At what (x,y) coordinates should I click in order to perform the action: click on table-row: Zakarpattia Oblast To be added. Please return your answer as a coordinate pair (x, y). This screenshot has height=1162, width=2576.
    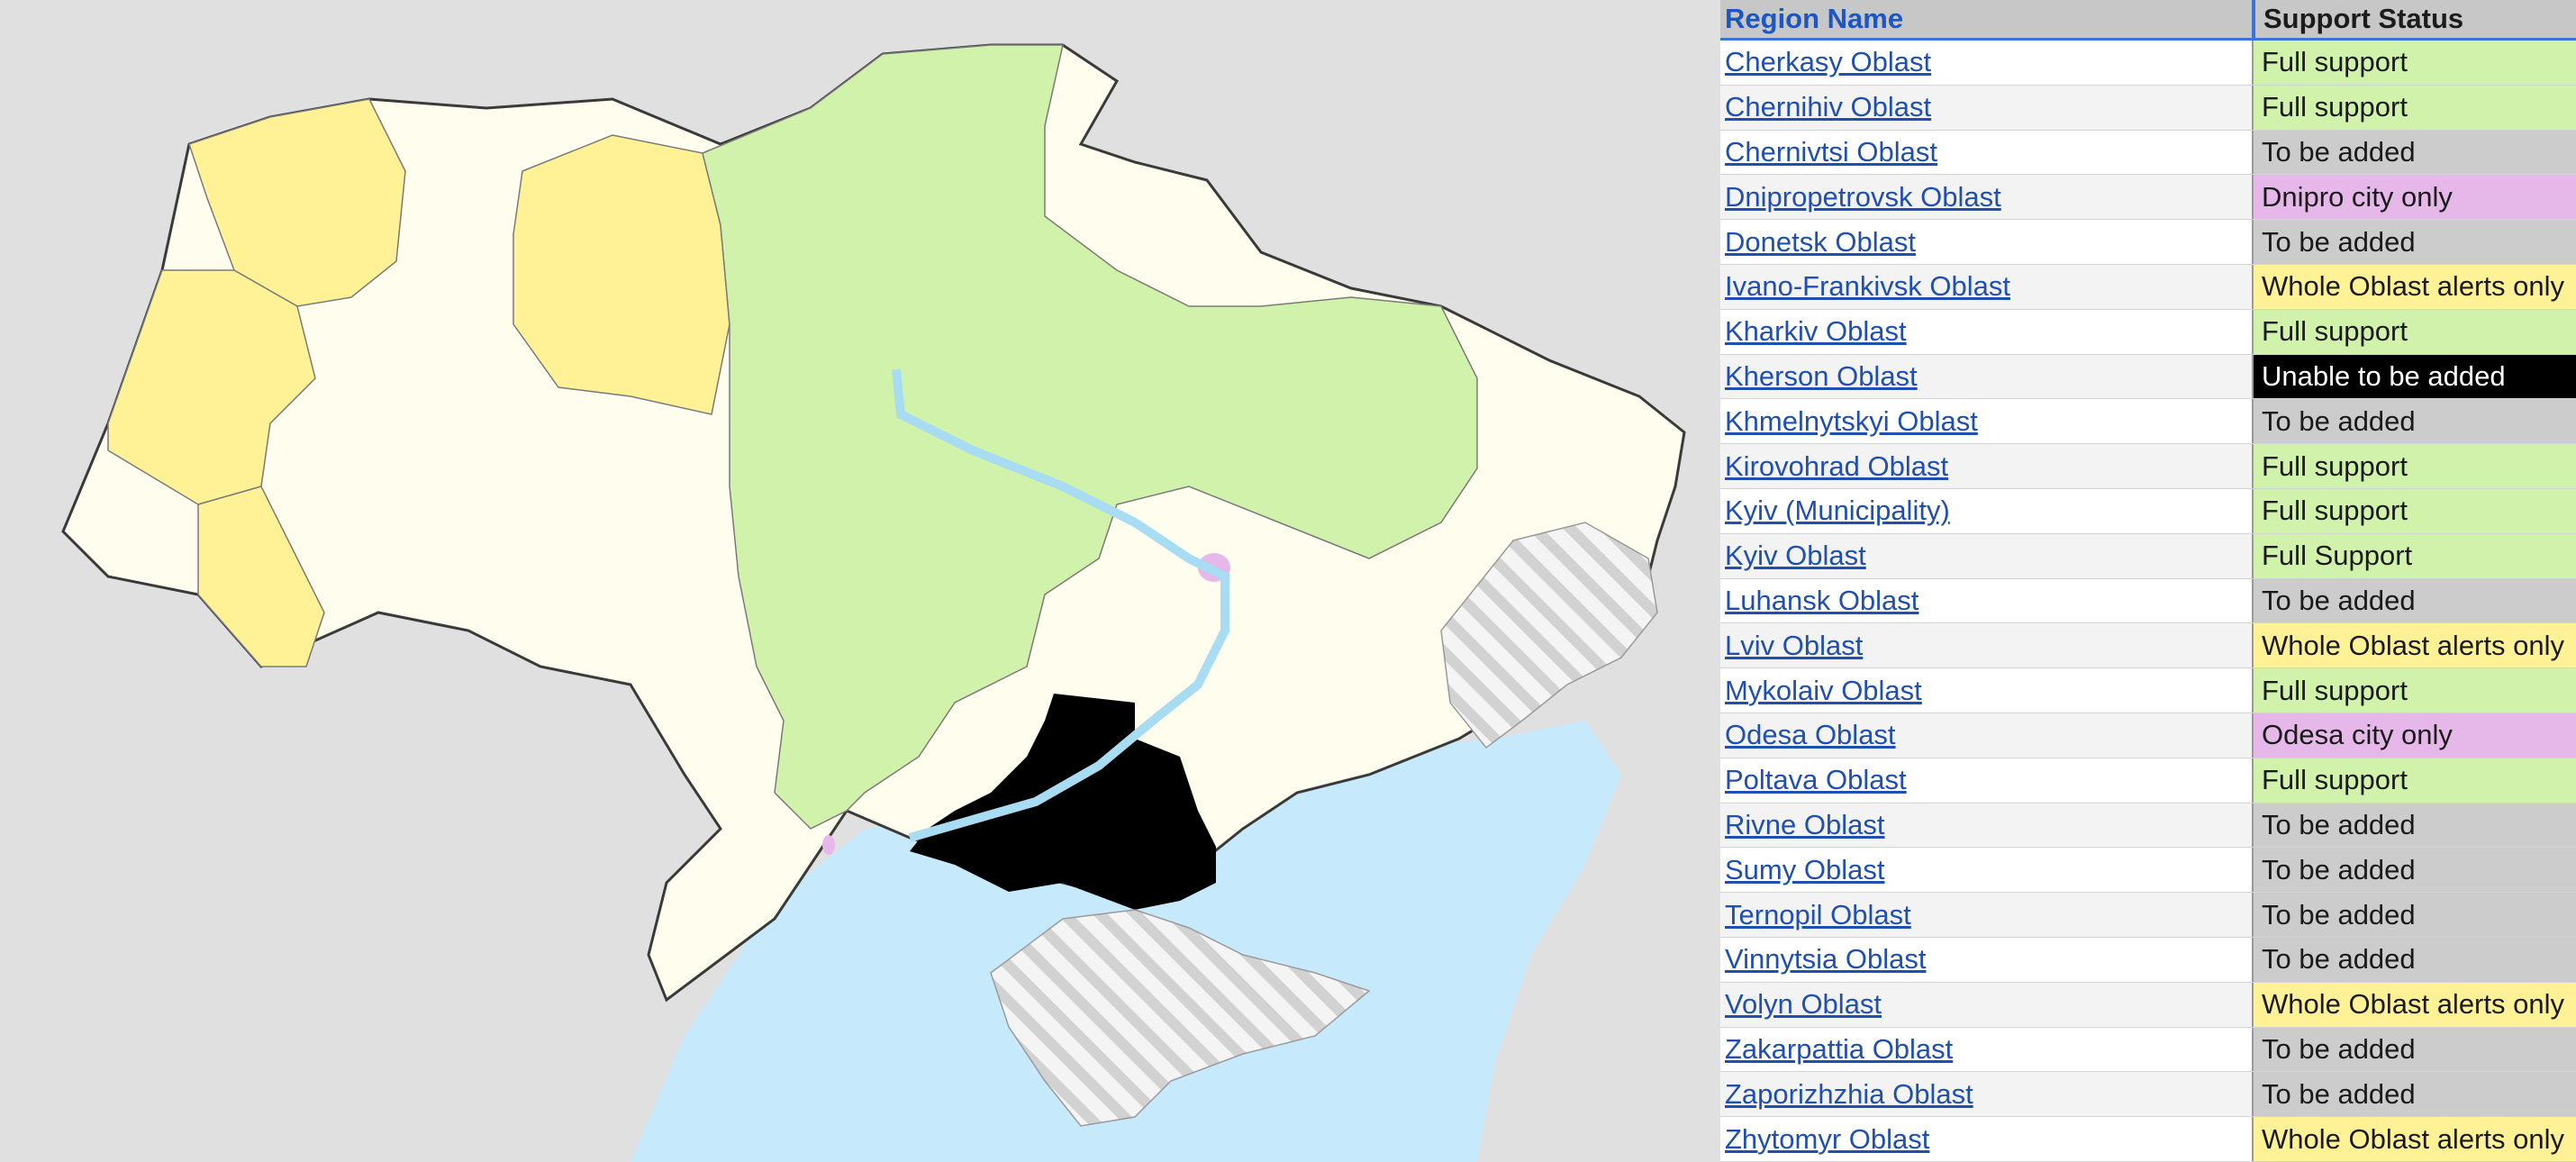
    Looking at the image, I should click on (2148, 1050).